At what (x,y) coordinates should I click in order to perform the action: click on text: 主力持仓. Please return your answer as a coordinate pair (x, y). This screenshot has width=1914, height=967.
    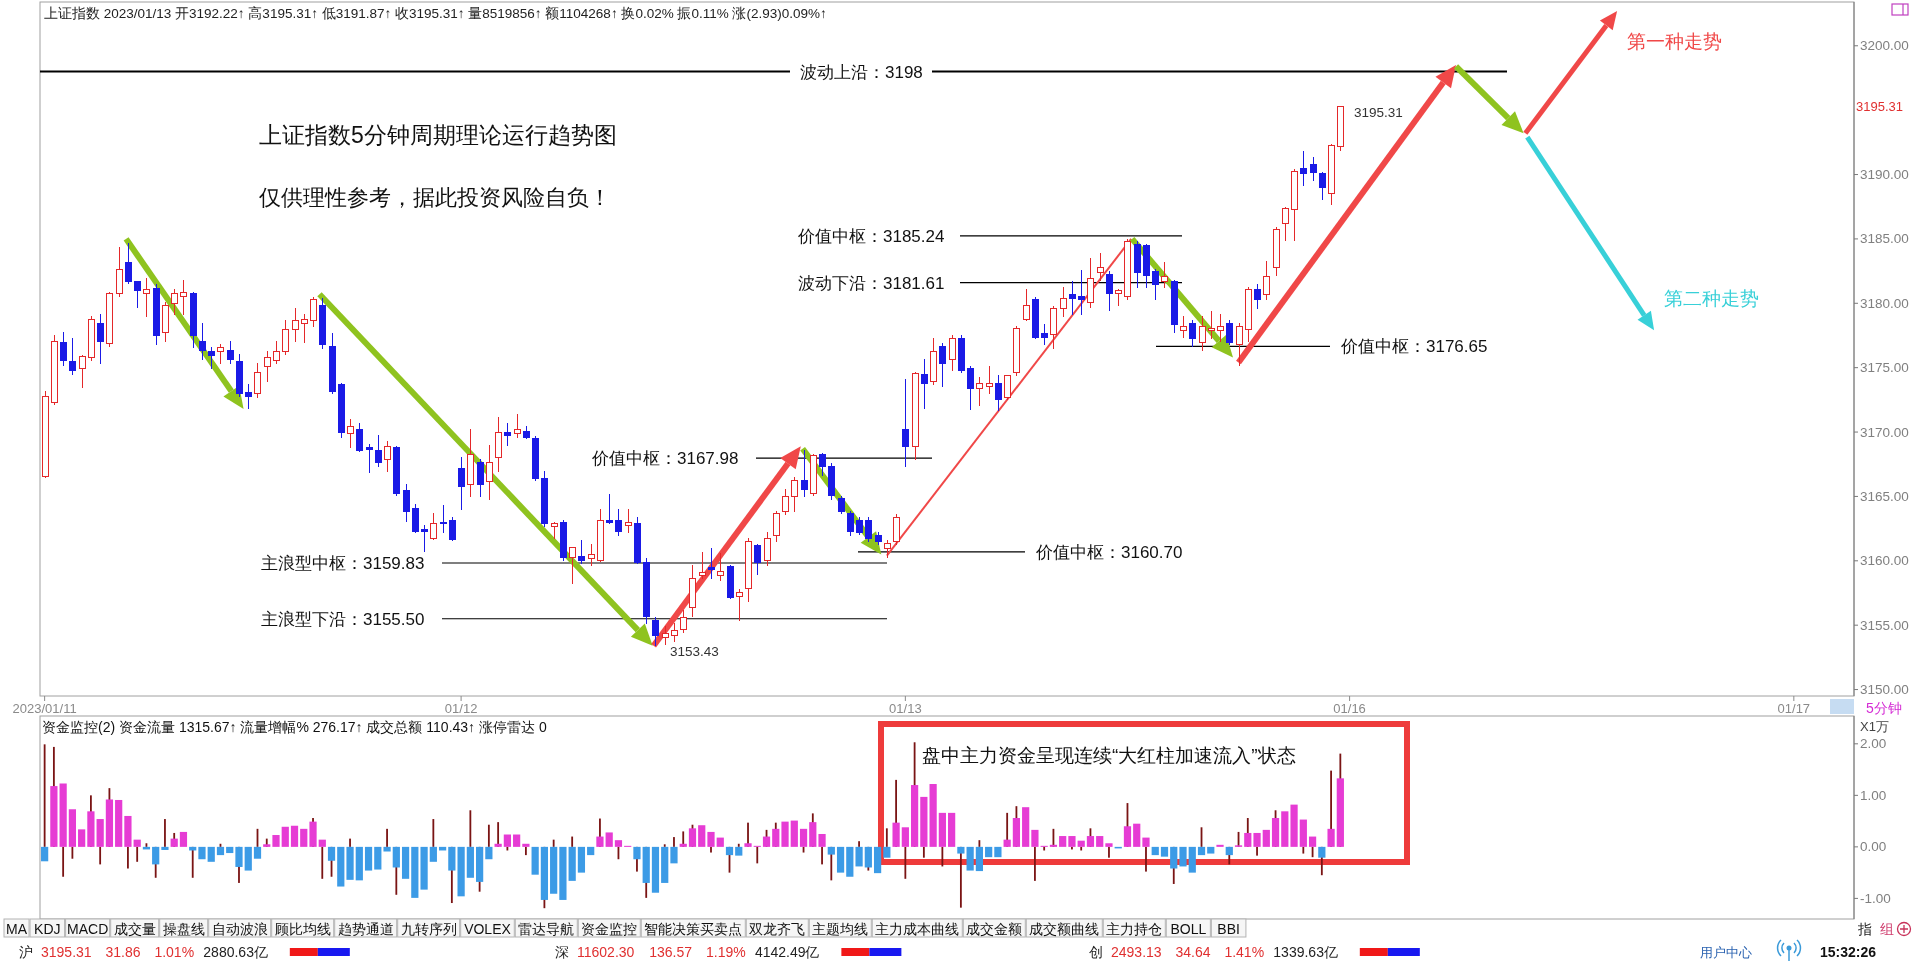
    Looking at the image, I should click on (1134, 929).